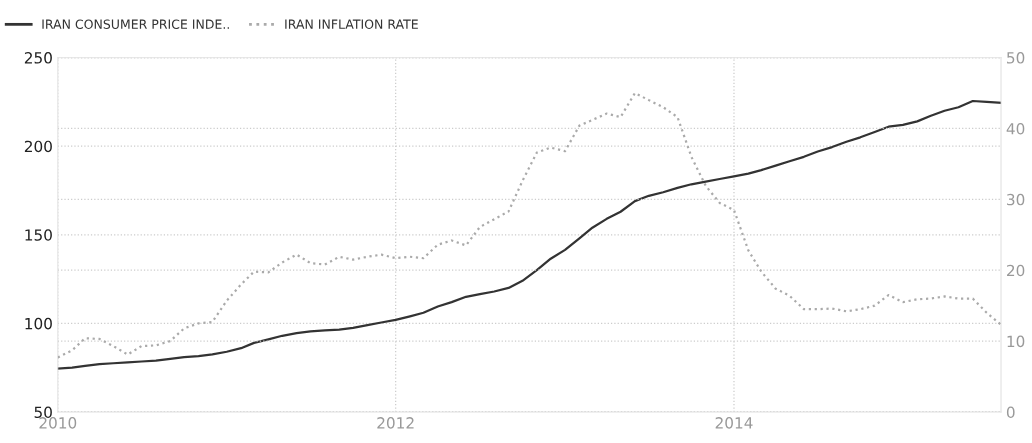  What do you see at coordinates (734, 423) in the screenshot?
I see `x-tick-label: 2014` at bounding box center [734, 423].